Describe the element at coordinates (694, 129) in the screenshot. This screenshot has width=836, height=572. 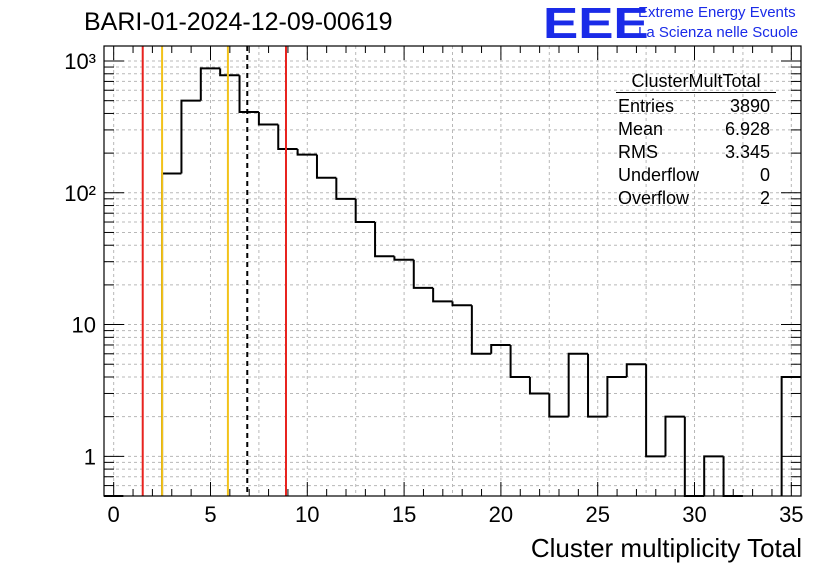
I see `stats-row-mean: Mean 6.928` at that location.